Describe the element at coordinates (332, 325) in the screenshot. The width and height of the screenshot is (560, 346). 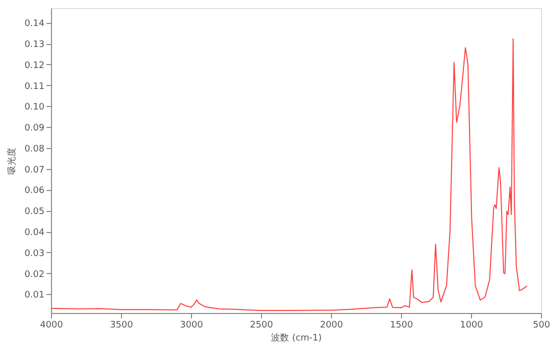
I see `x-tick-label: 2000` at that location.